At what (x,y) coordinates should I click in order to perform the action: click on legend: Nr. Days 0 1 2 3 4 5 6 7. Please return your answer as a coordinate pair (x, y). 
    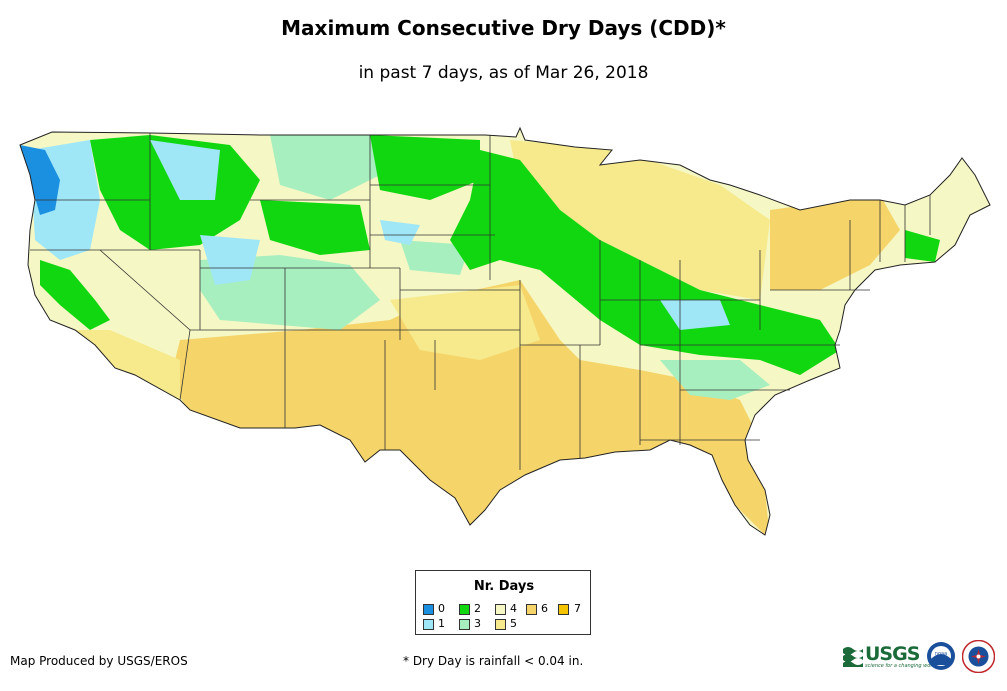
    Looking at the image, I should click on (503, 602).